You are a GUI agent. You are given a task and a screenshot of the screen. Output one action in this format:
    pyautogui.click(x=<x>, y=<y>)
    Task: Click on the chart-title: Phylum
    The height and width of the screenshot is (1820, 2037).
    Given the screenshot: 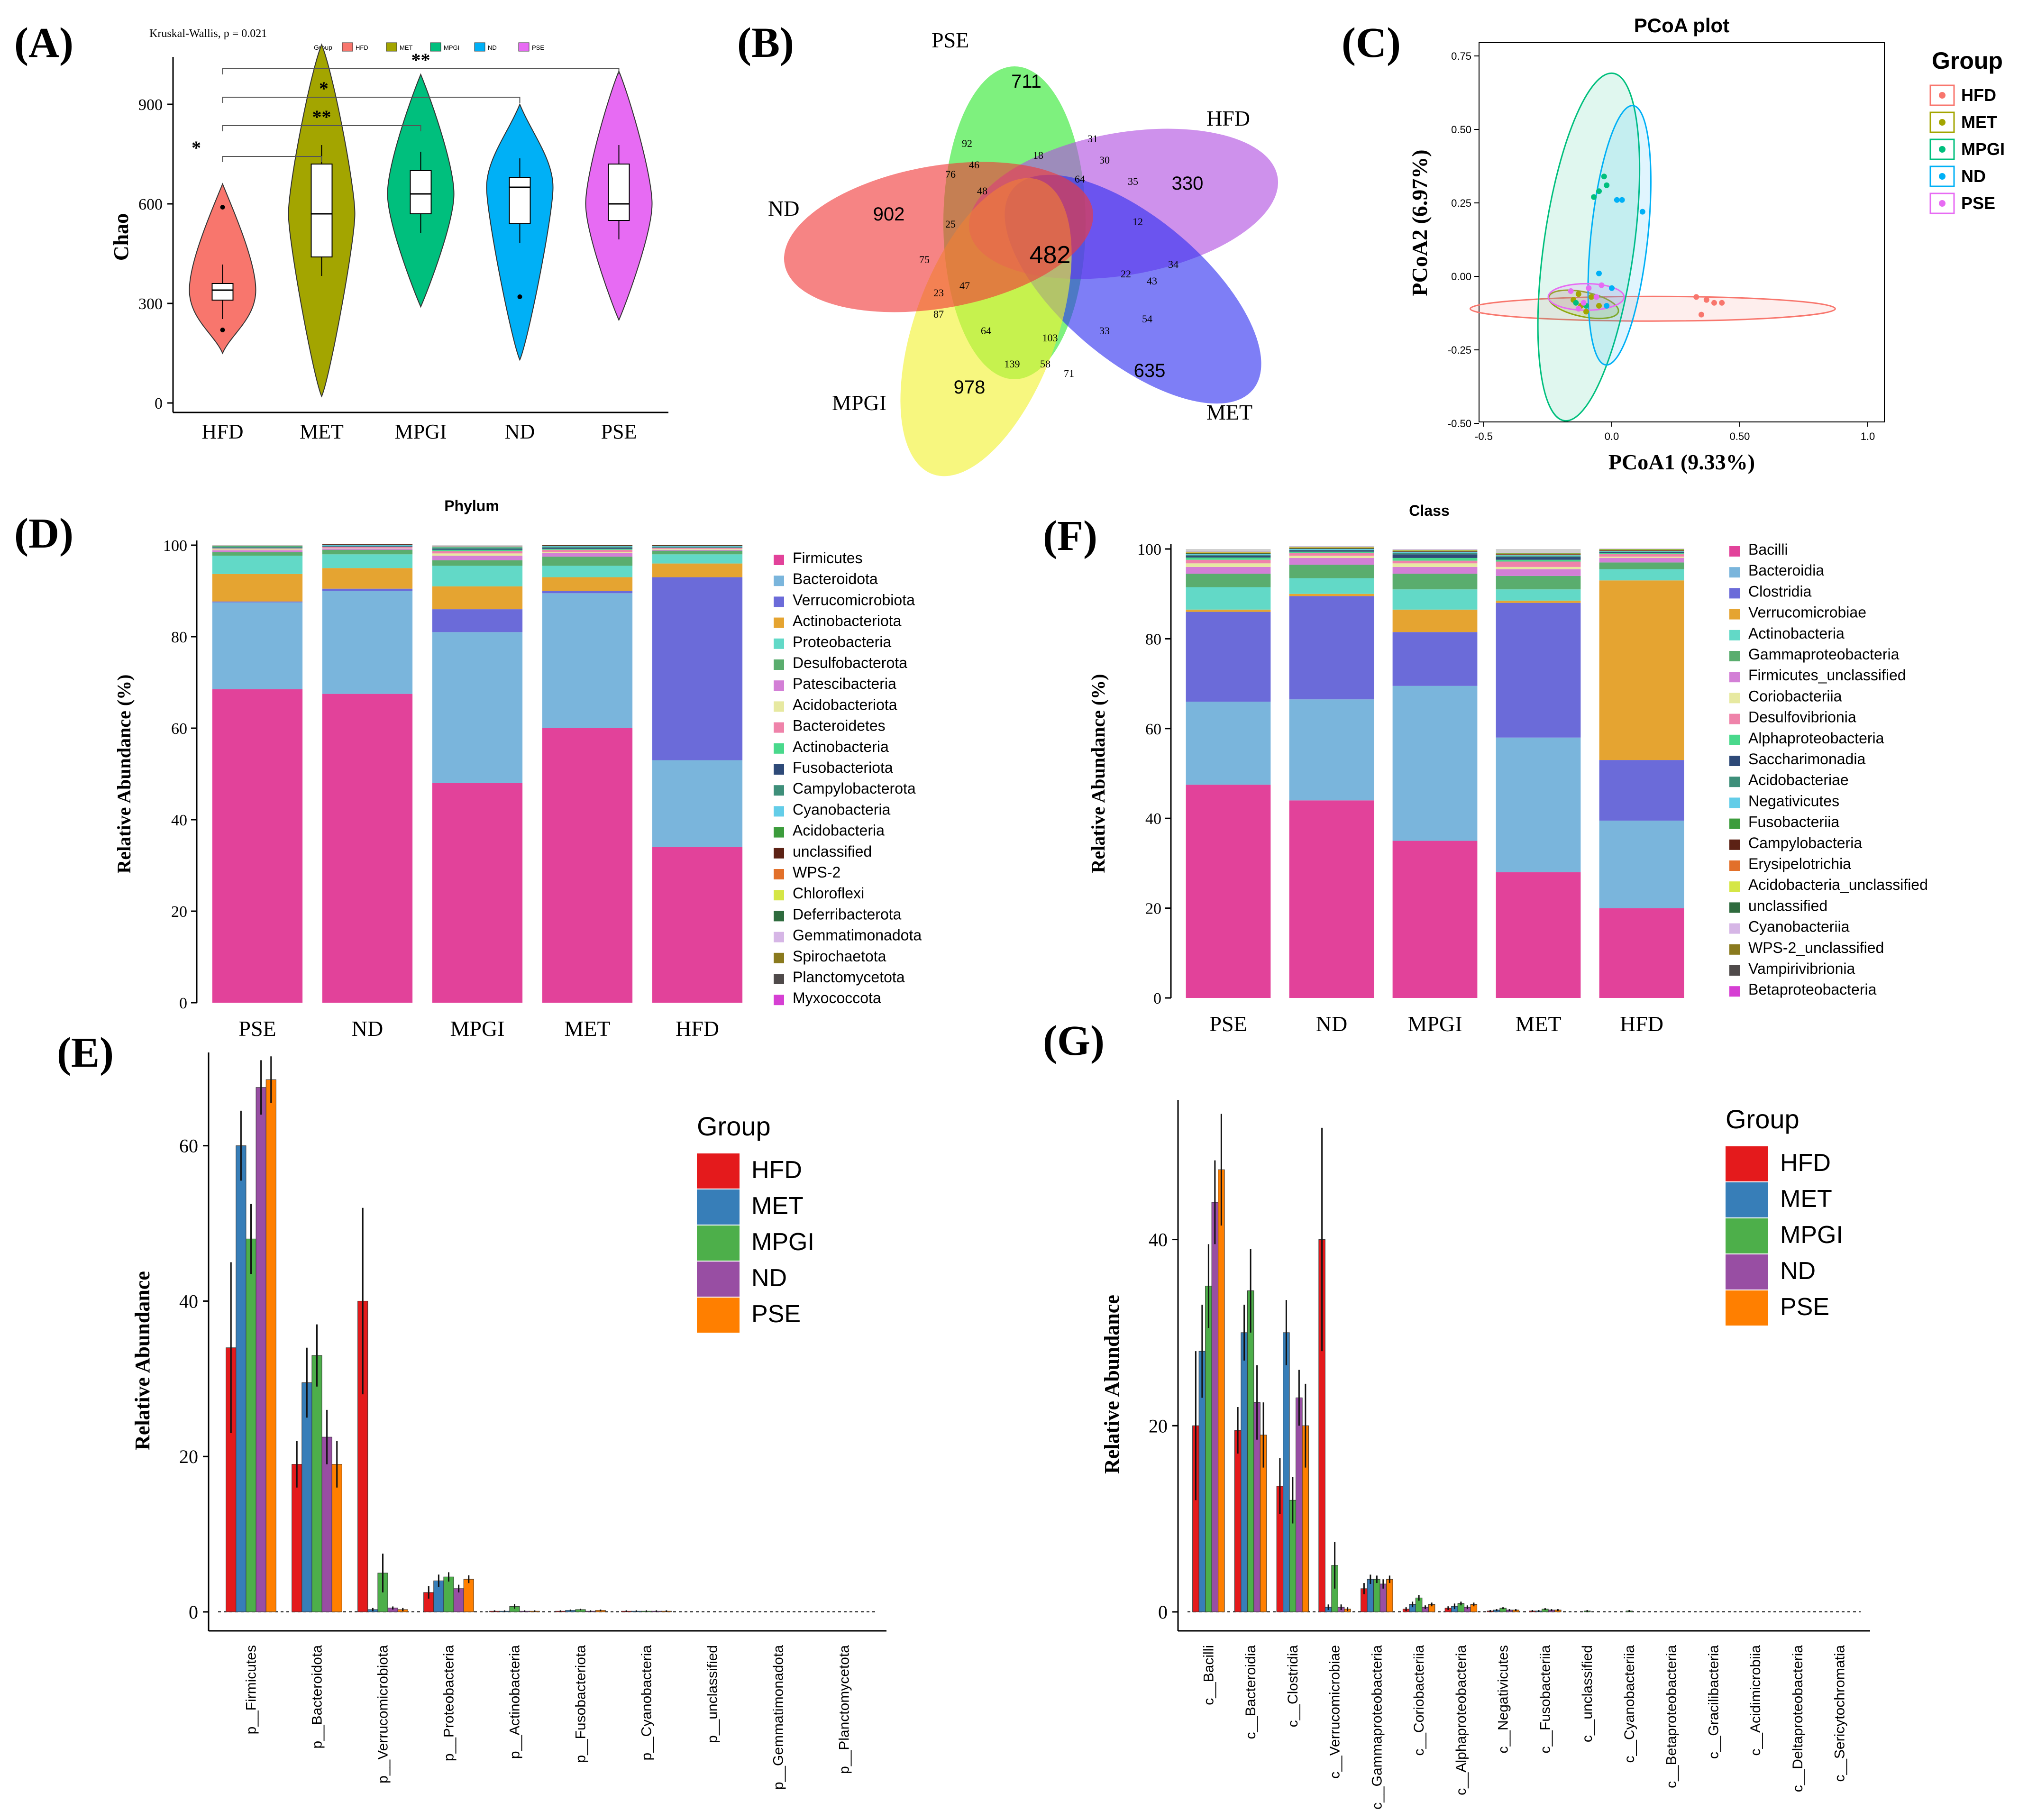 What is the action you would take?
    pyautogui.click(x=472, y=506)
    